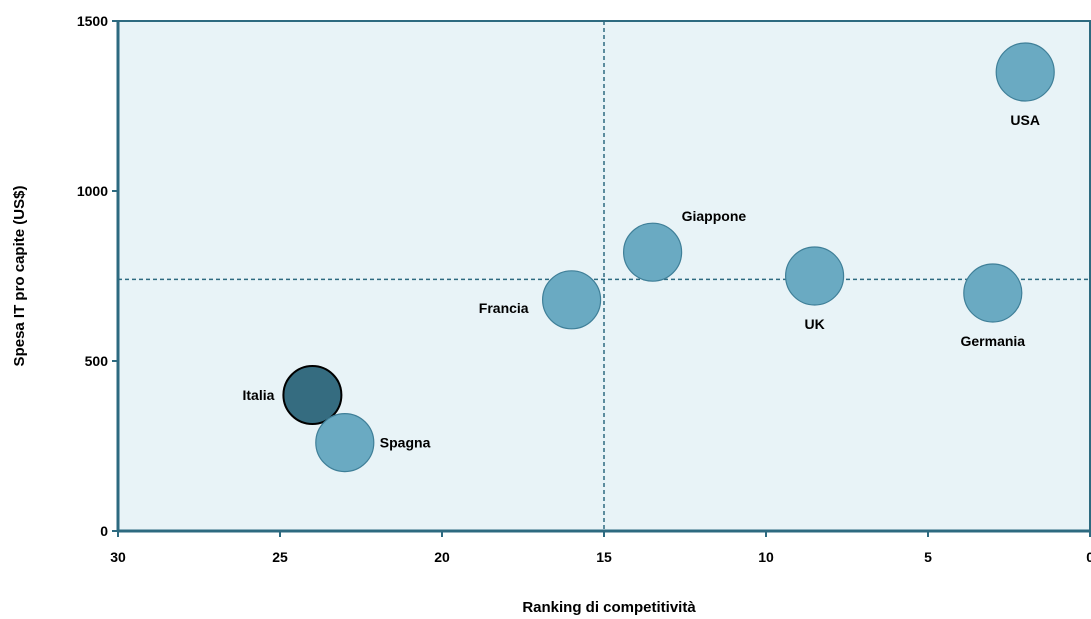 Image resolution: width=1091 pixels, height=619 pixels. What do you see at coordinates (604, 557) in the screenshot?
I see `x-tick-label: 15` at bounding box center [604, 557].